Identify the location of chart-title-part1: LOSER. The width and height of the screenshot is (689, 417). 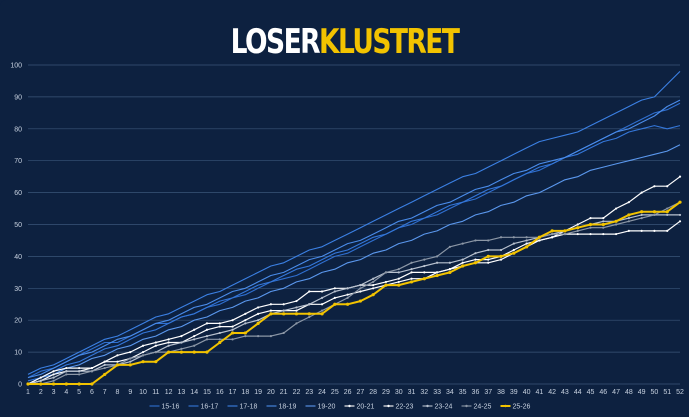
(275, 42).